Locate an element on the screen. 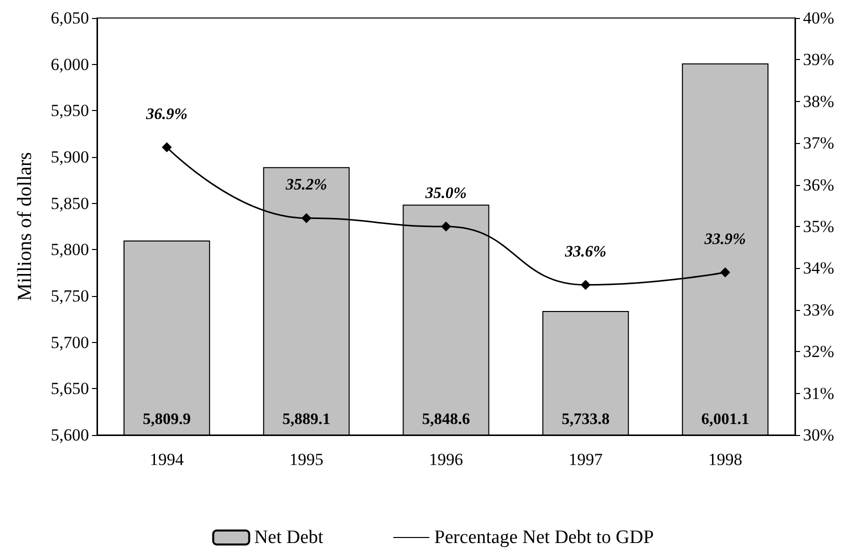  y2-tick-label: 37% is located at coordinates (818, 143).